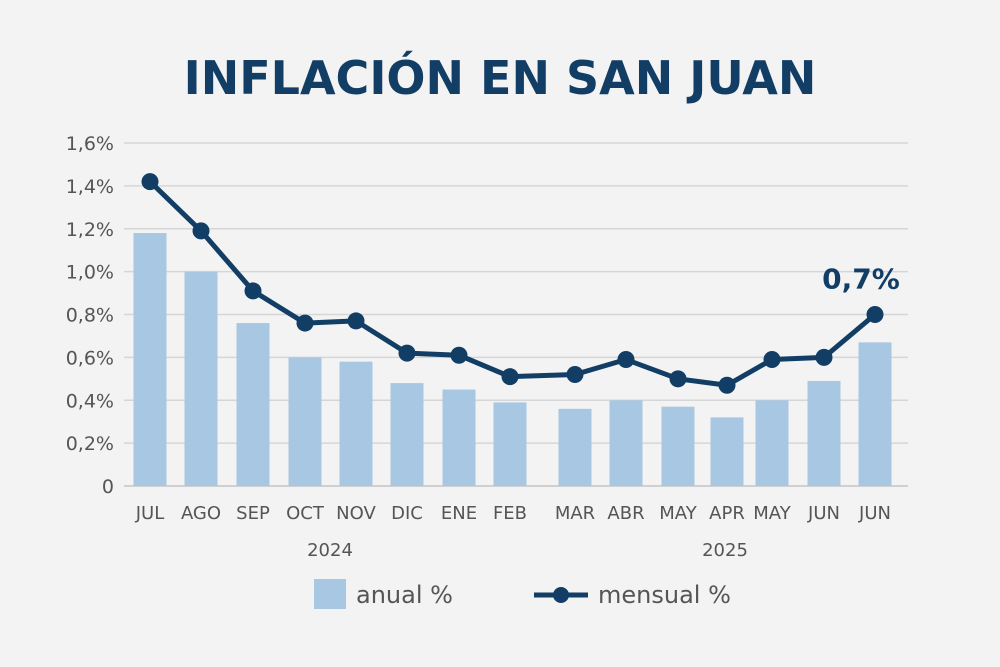  What do you see at coordinates (407, 513) in the screenshot?
I see `x-tick-label: DIC` at bounding box center [407, 513].